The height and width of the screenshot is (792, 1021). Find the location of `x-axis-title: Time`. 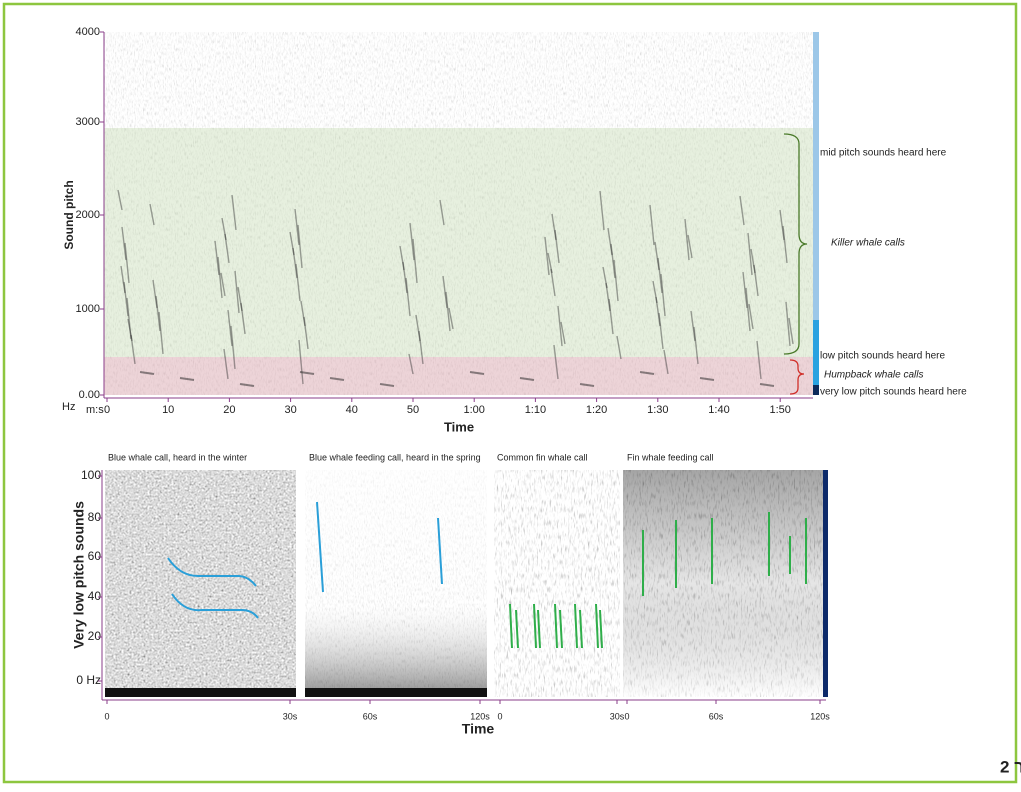

x-axis-title: Time is located at coordinates (478, 729).